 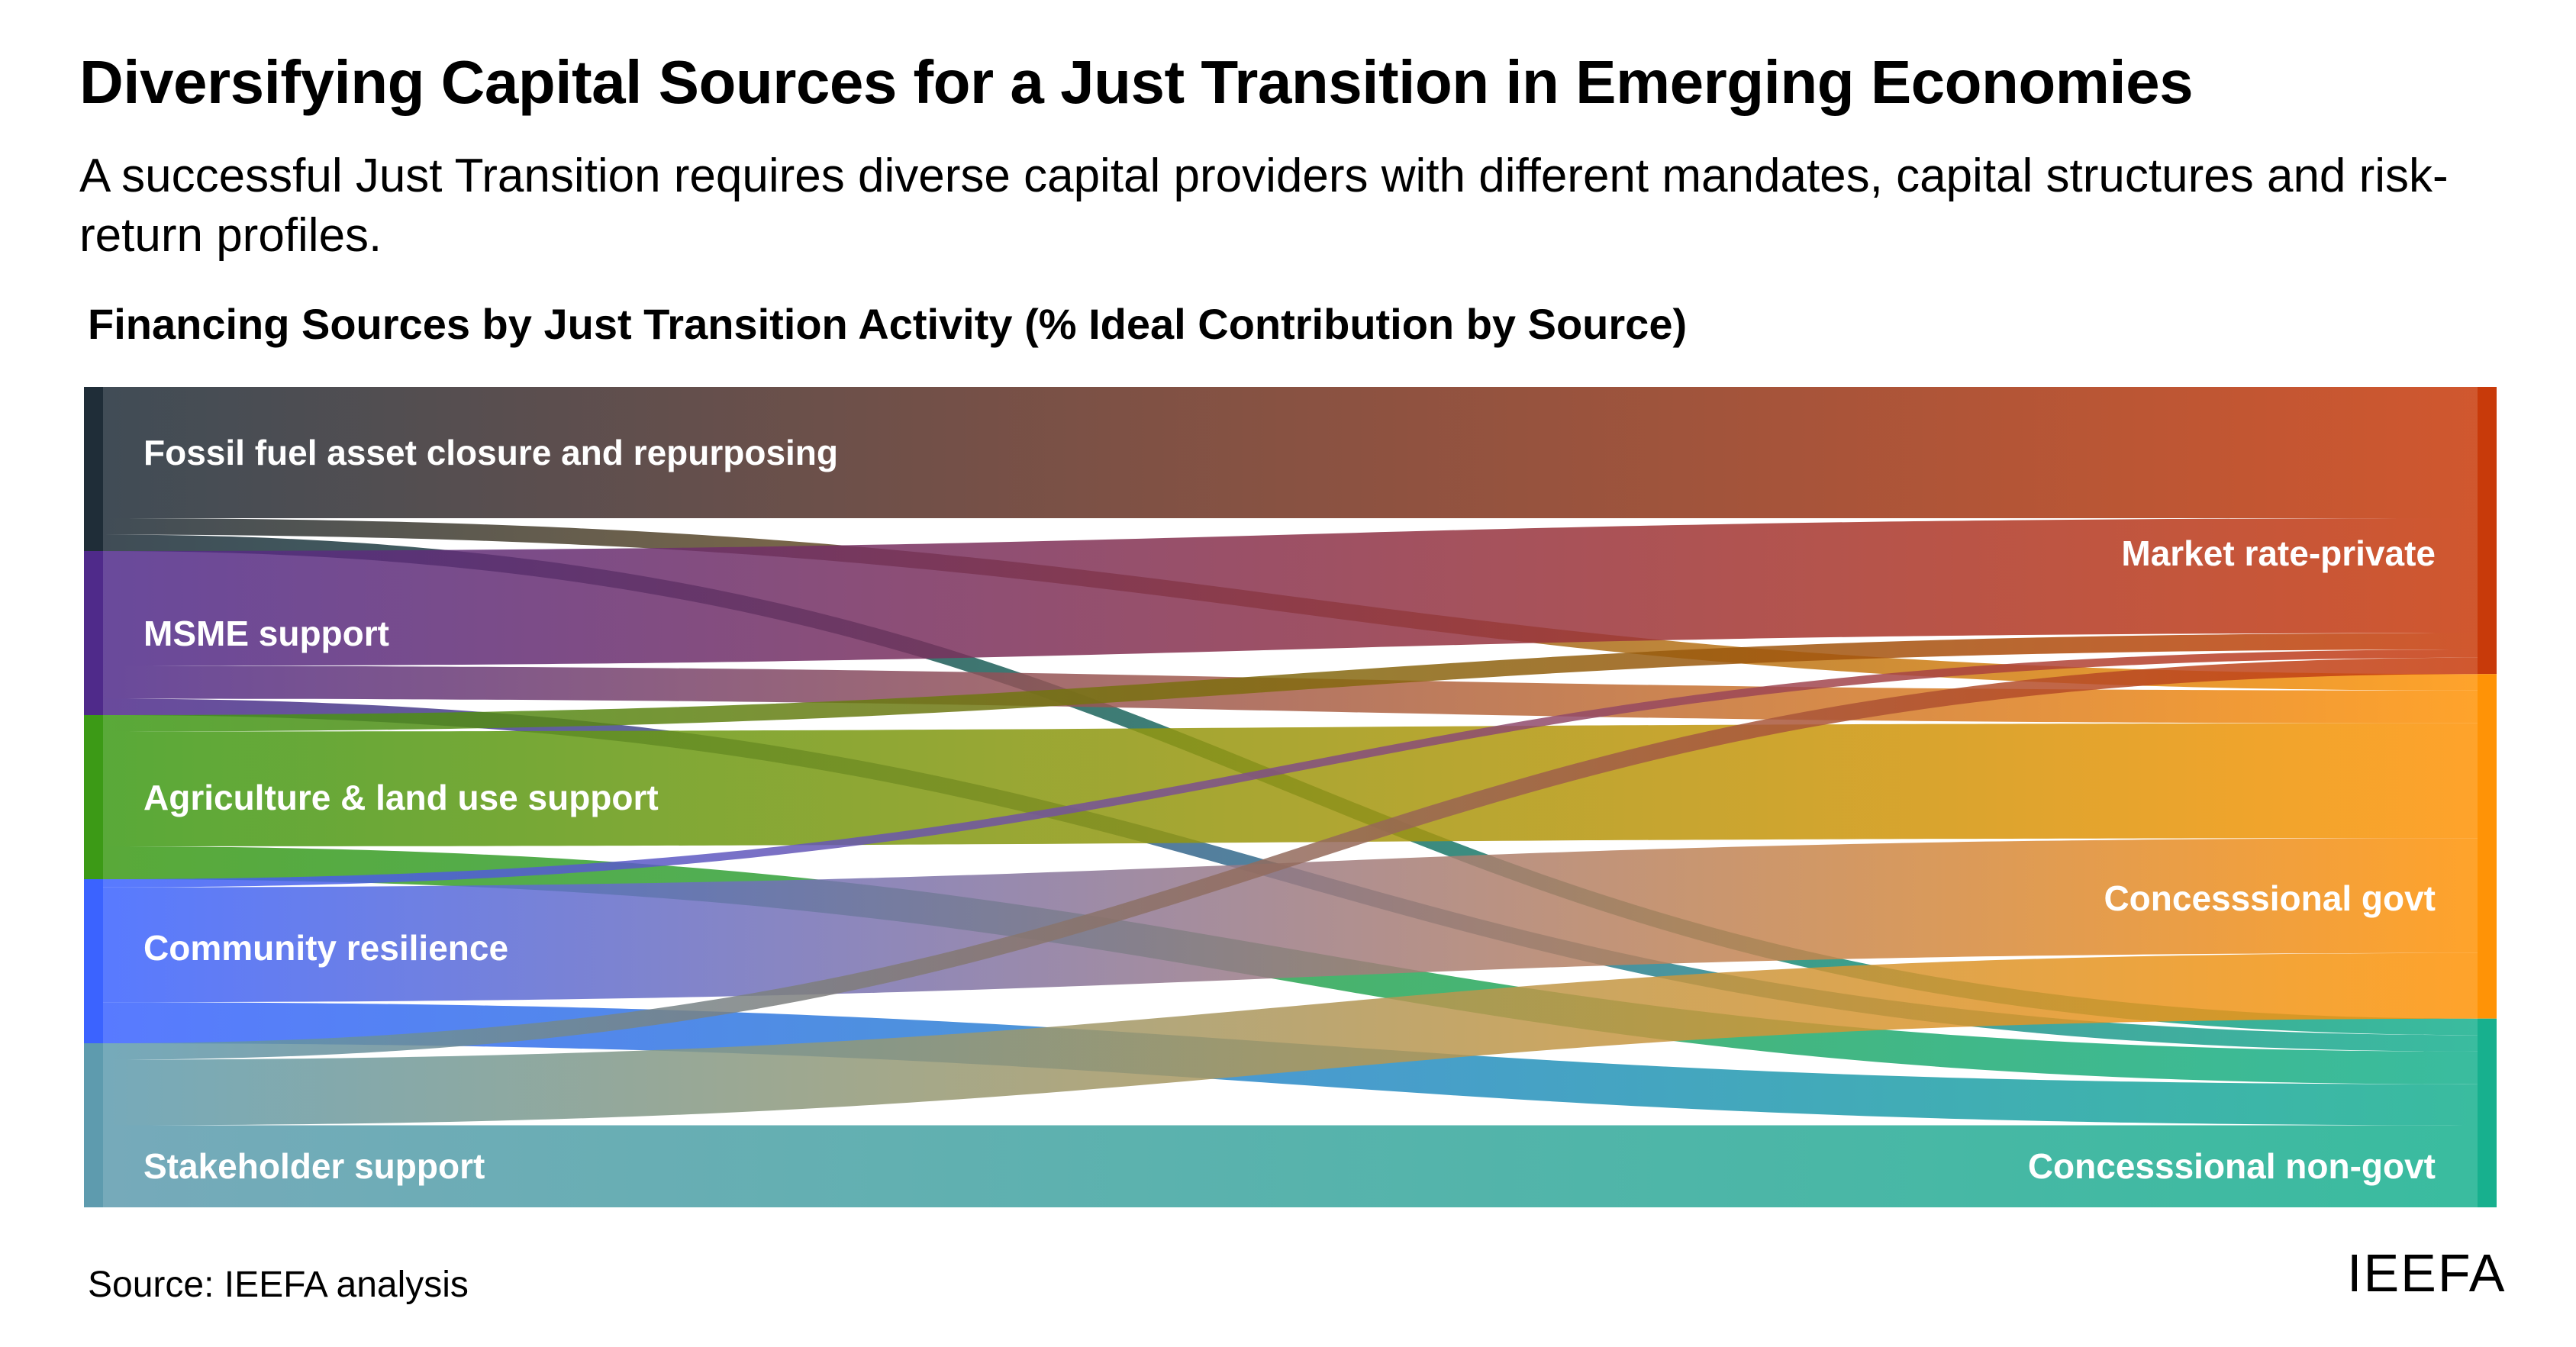 What do you see at coordinates (1290, 452) in the screenshot?
I see `link-fossil-fuel-asset-closure-and-repurposing-to-market-rate-private` at bounding box center [1290, 452].